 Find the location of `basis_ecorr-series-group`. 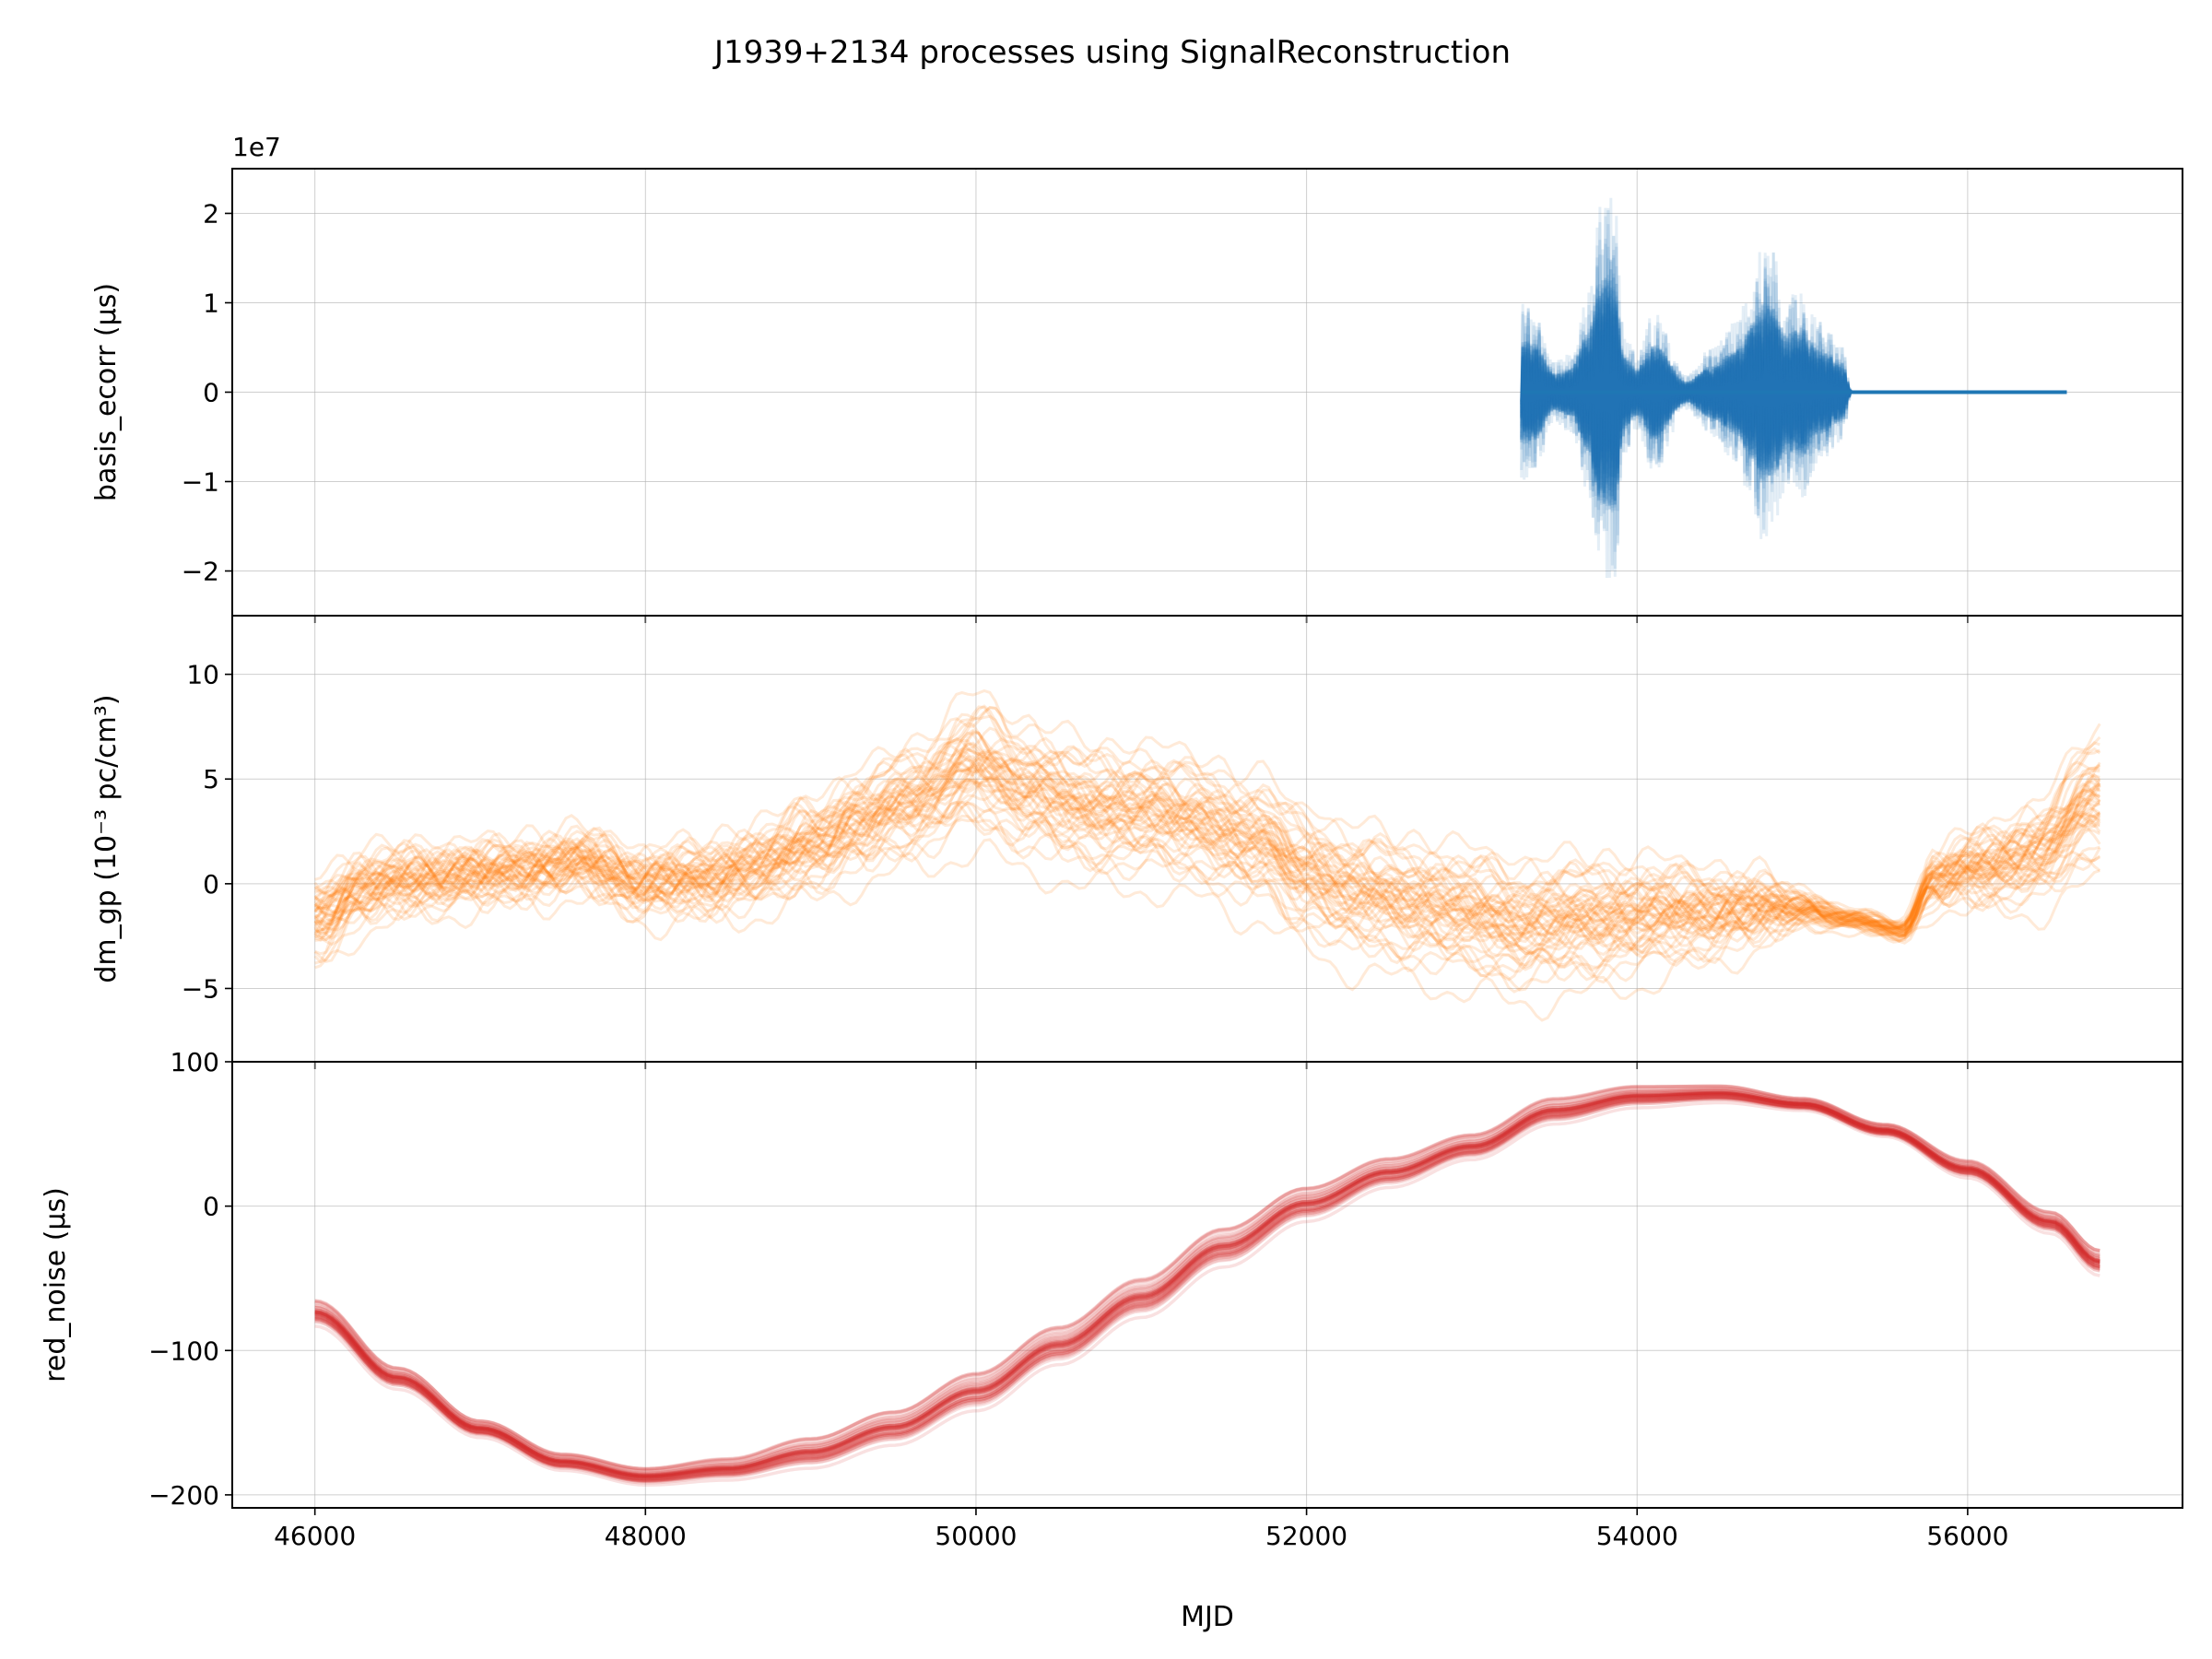

basis_ecorr-series-group is located at coordinates (1793, 388).